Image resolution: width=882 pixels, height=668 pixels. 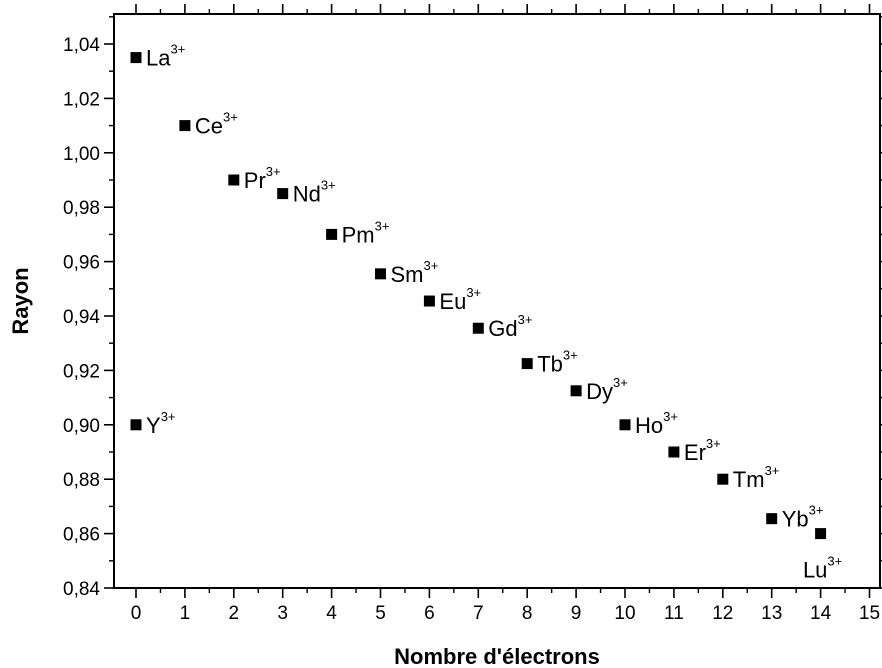 What do you see at coordinates (81, 317) in the screenshot?
I see `y-tick-label: 0,94` at bounding box center [81, 317].